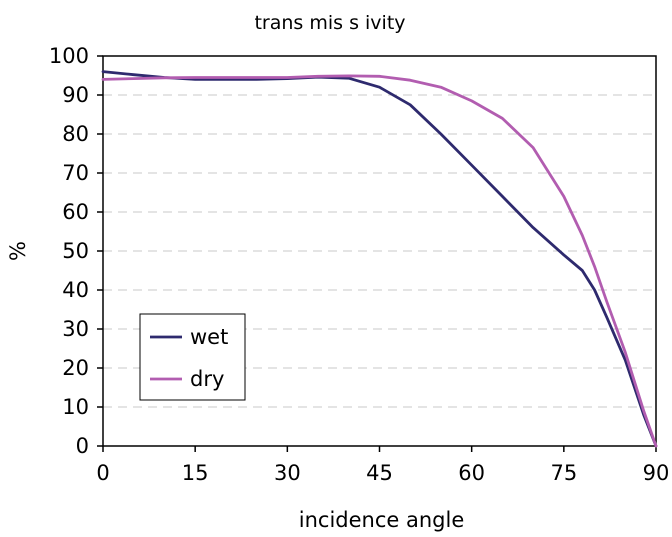 The width and height of the screenshot is (672, 537). I want to click on y-tick-label: 0, so click(82, 446).